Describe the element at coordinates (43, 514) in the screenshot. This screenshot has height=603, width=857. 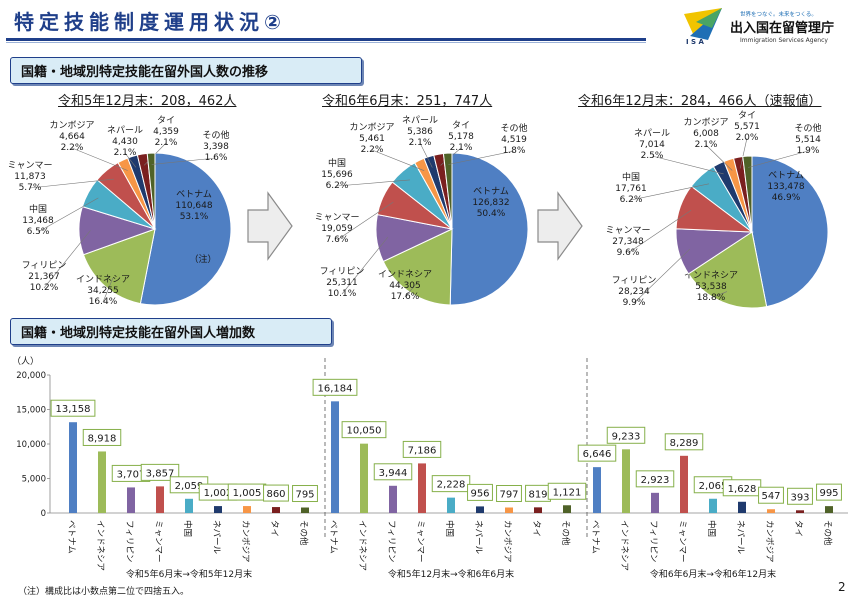
I see `y-tick-label: 0` at that location.